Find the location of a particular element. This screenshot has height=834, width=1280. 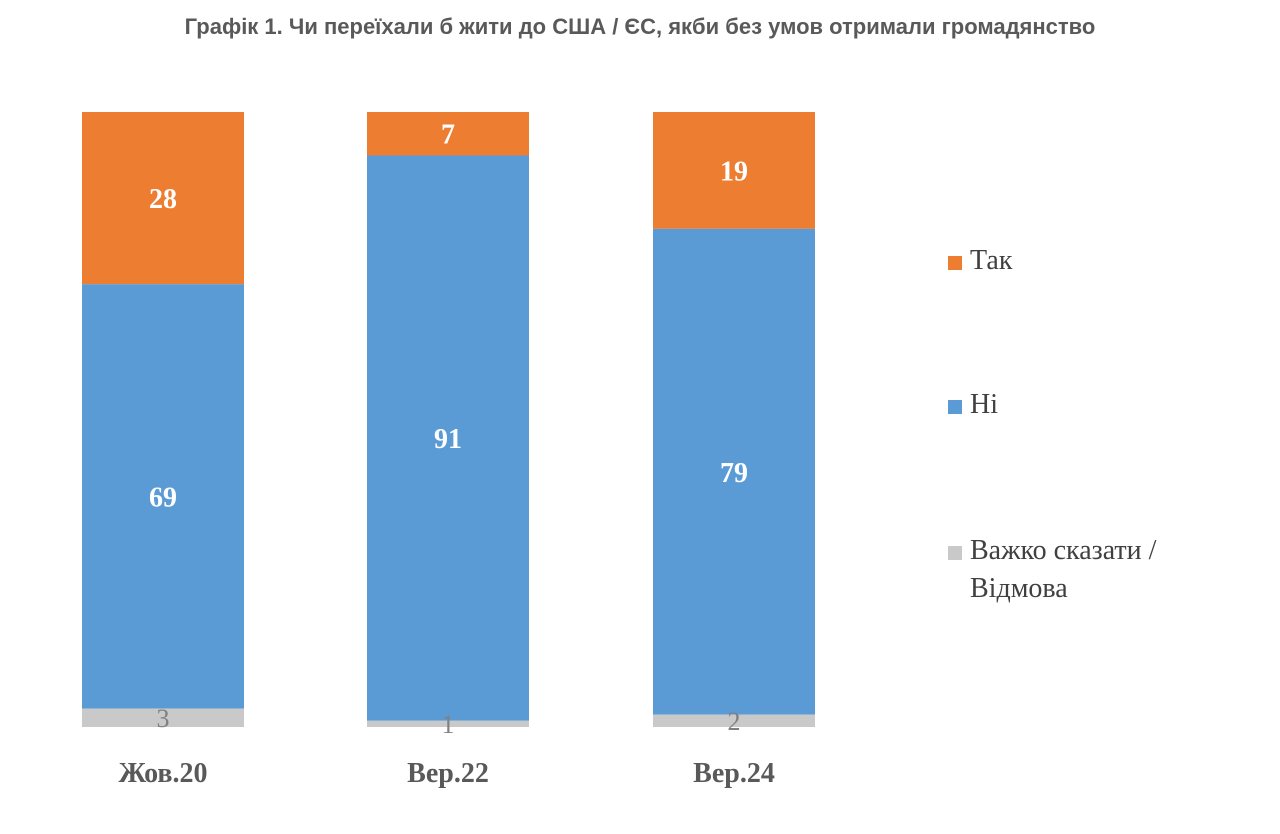

data-label-1-2: 7 is located at coordinates (448, 135).